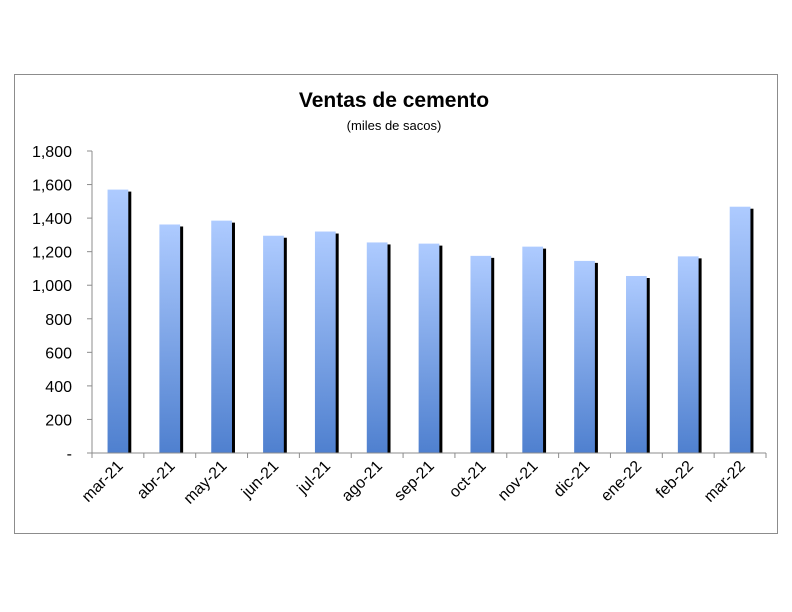 This screenshot has height=612, width=792. What do you see at coordinates (468, 480) in the screenshot?
I see `x-tick-label: oct-21` at bounding box center [468, 480].